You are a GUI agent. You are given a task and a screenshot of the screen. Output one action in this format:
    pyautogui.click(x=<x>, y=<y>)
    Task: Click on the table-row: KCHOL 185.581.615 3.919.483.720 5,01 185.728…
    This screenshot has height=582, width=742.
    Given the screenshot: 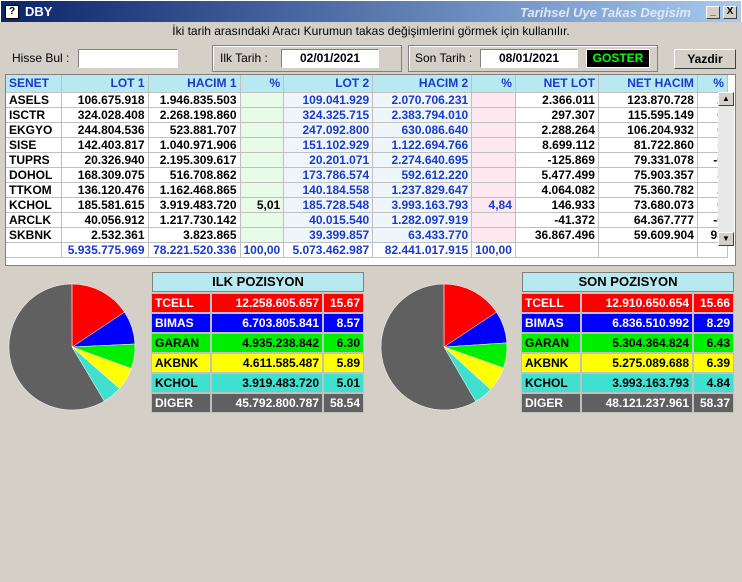 What is the action you would take?
    pyautogui.click(x=367, y=205)
    